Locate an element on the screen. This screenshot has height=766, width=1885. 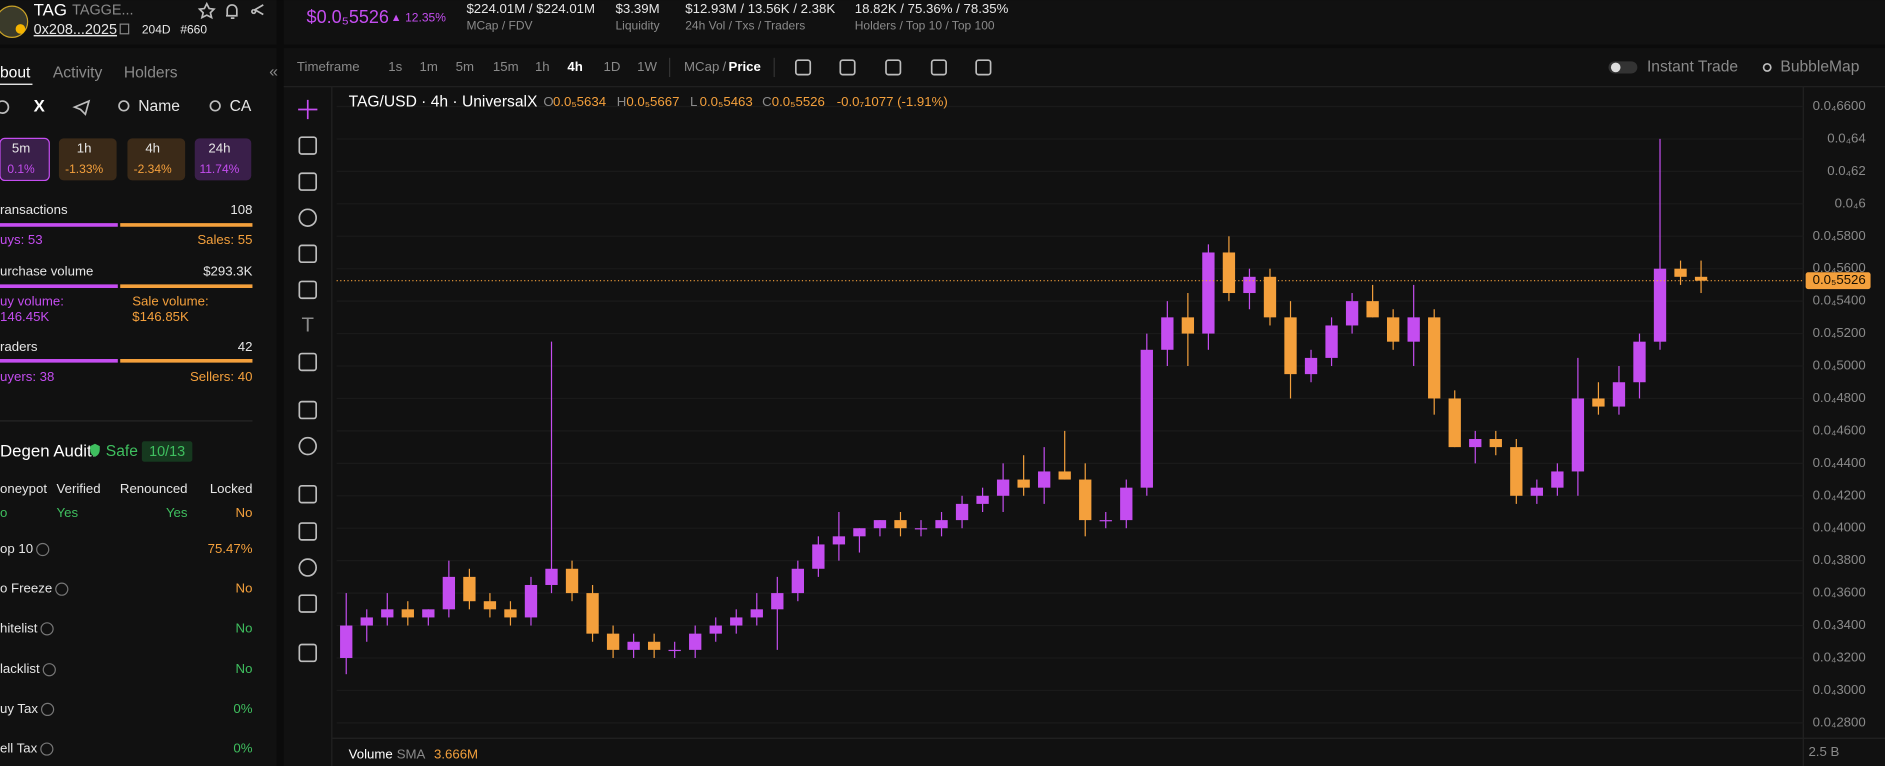
text-tool: T is located at coordinates (308, 325).